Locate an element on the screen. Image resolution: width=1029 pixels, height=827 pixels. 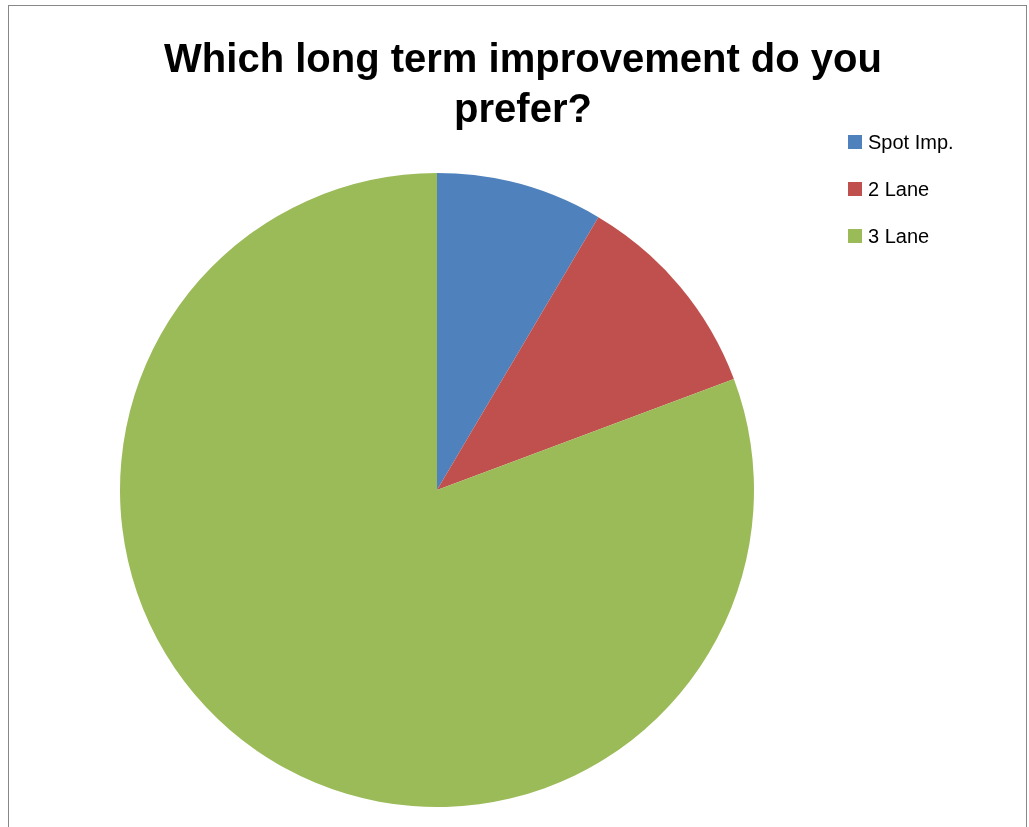
legend-label: 2 Lane is located at coordinates (899, 189).